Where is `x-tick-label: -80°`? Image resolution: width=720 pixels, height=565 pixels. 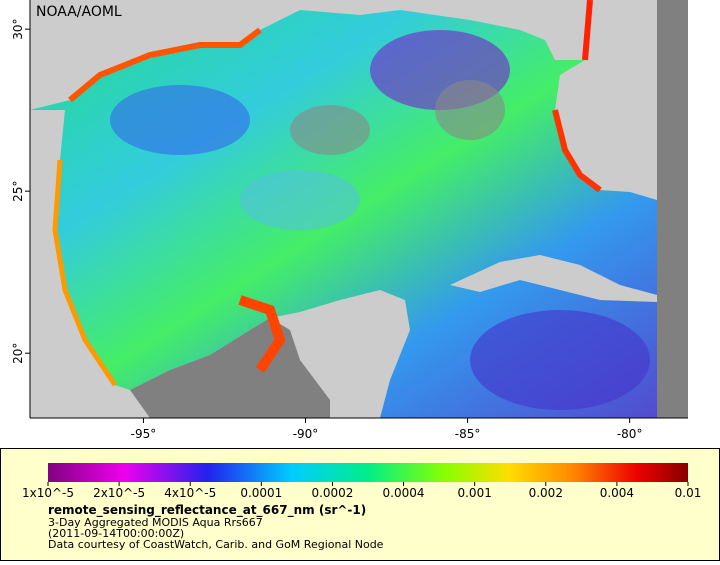 x-tick-label: -80° is located at coordinates (630, 434).